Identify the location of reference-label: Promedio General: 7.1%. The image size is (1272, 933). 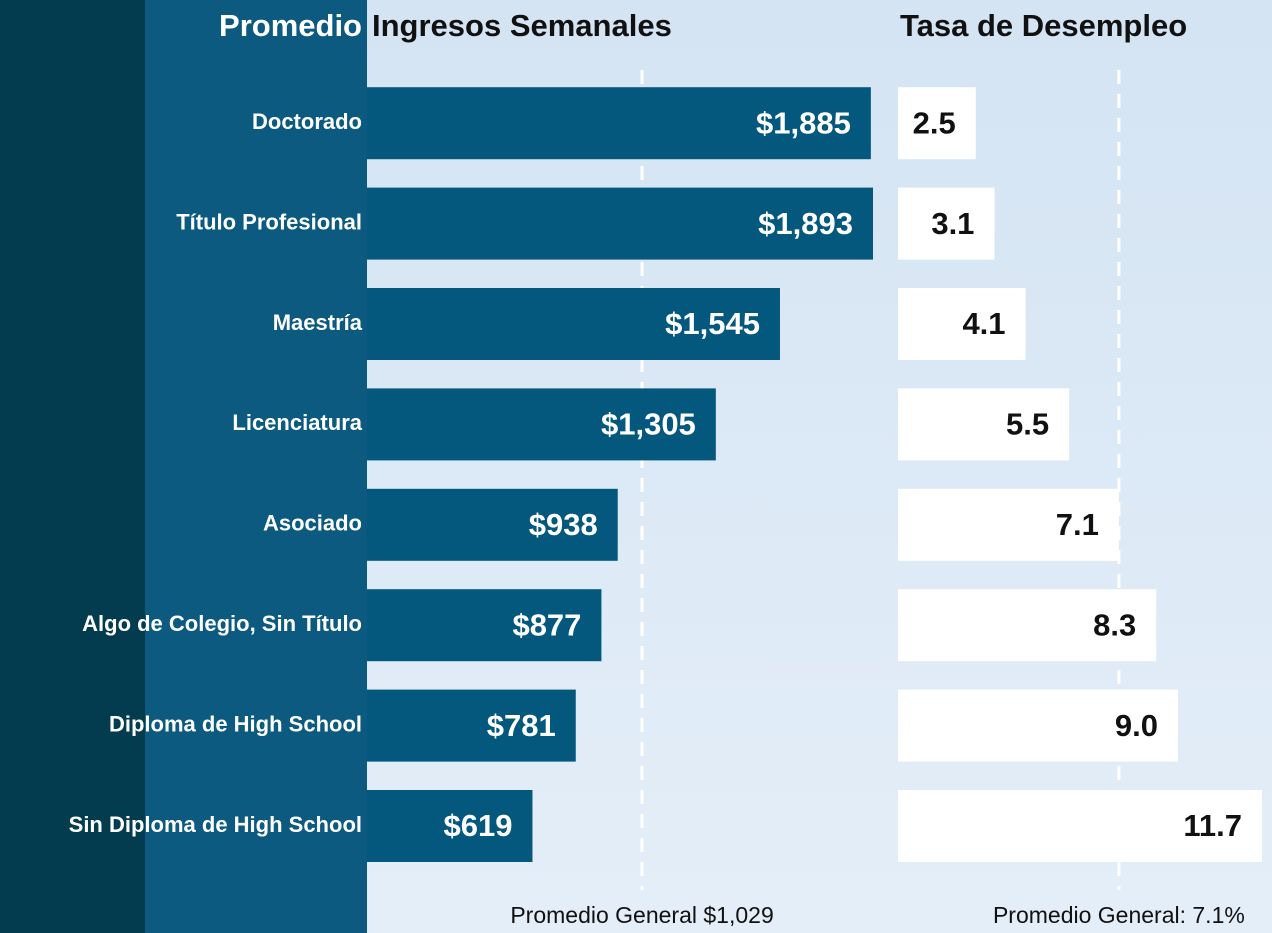
(1119, 915).